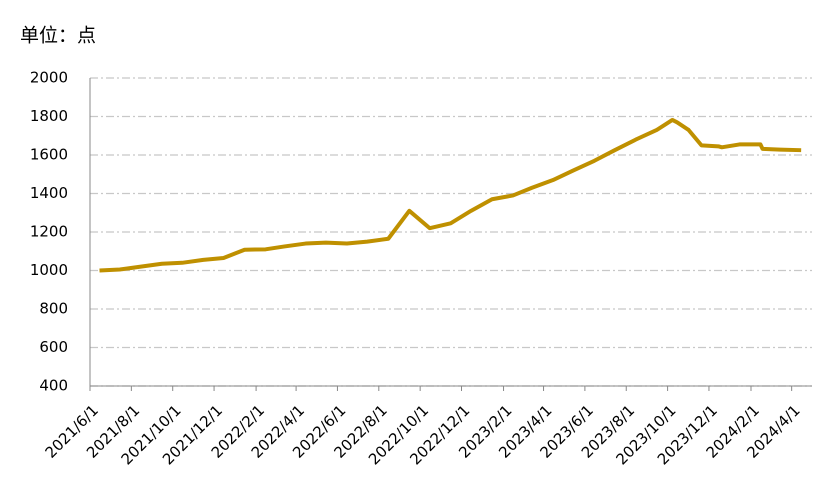 This screenshot has height=499, width=834. Describe the element at coordinates (49, 116) in the screenshot. I see `y-tick-label: 1800` at that location.